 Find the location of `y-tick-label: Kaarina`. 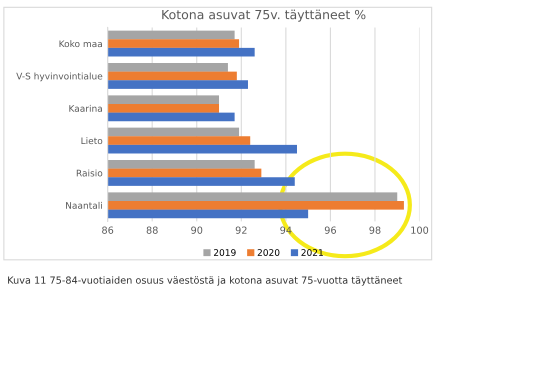

y-tick-label: Kaarina is located at coordinates (85, 108).